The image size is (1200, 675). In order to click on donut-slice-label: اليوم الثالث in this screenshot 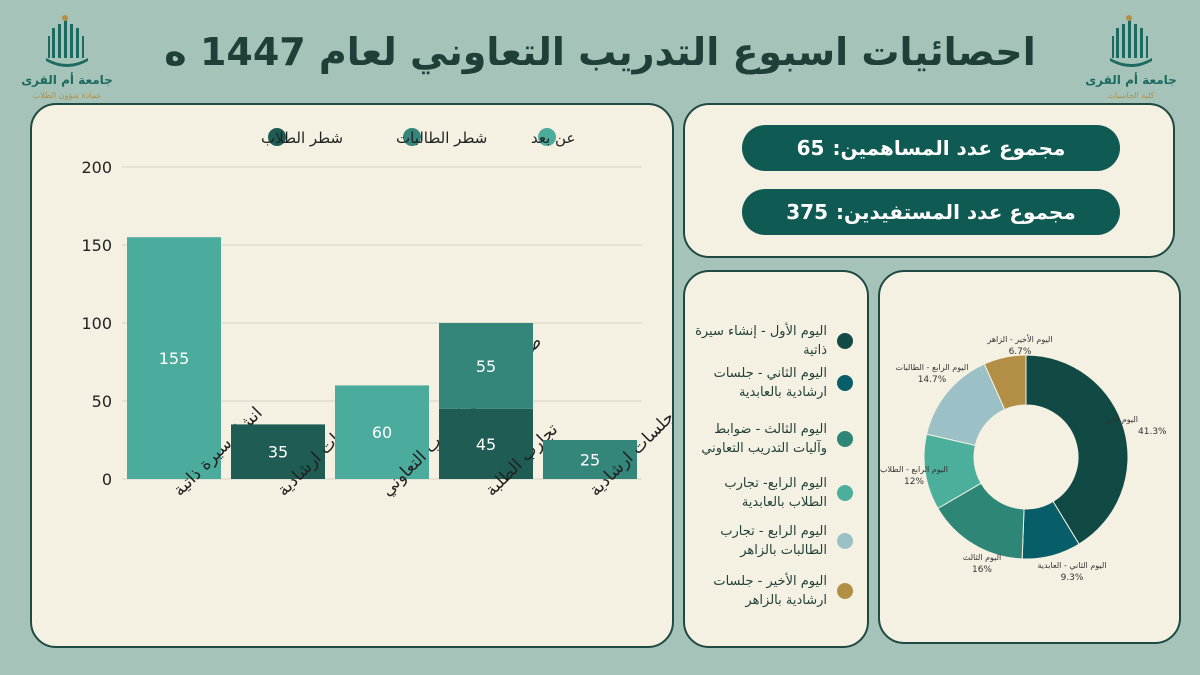, I will do `click(982, 557)`.